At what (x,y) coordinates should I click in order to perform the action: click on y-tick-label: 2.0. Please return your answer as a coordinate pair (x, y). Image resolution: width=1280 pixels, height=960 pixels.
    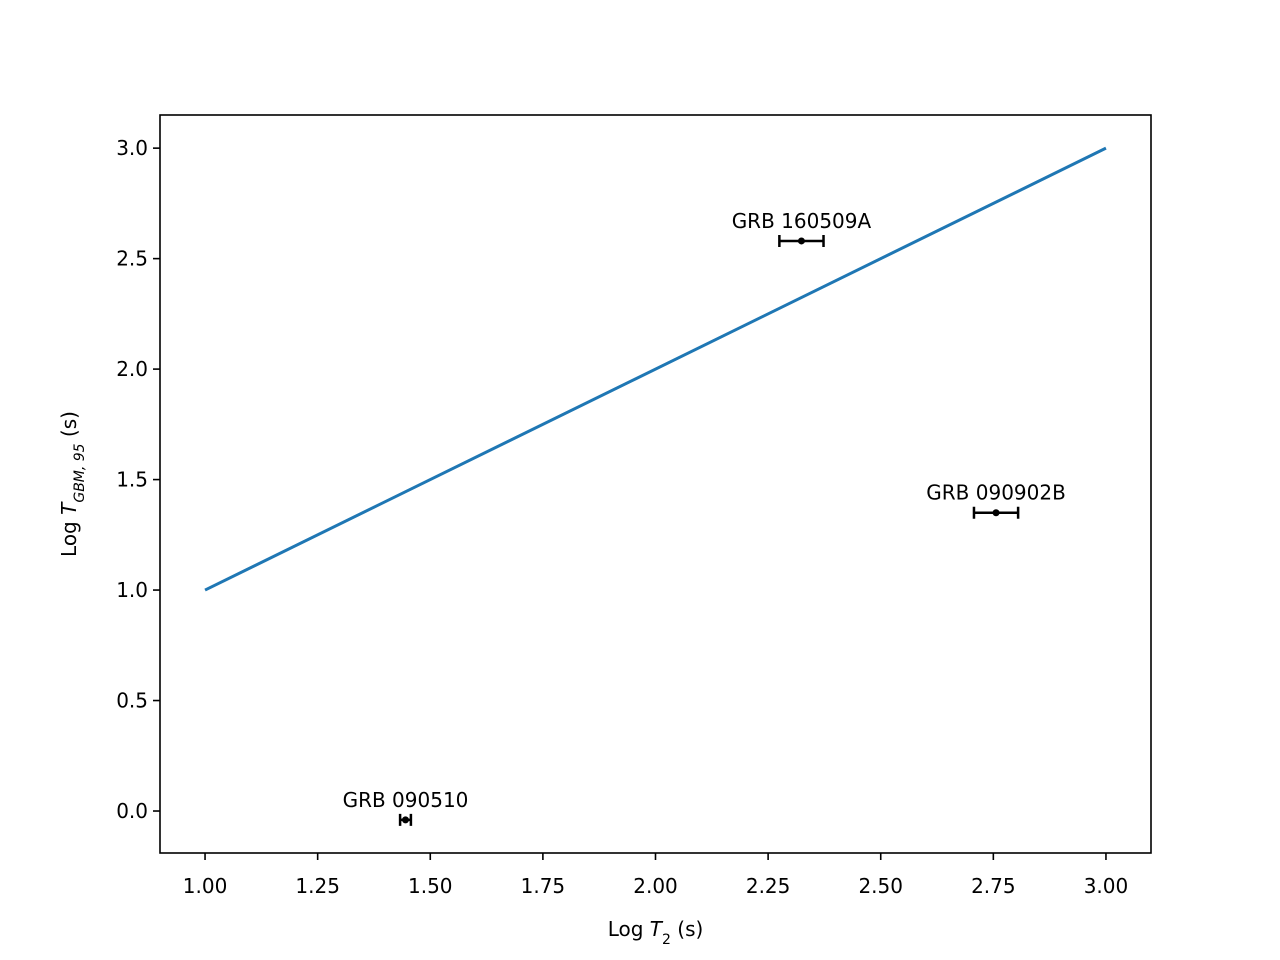
    Looking at the image, I should click on (132, 369).